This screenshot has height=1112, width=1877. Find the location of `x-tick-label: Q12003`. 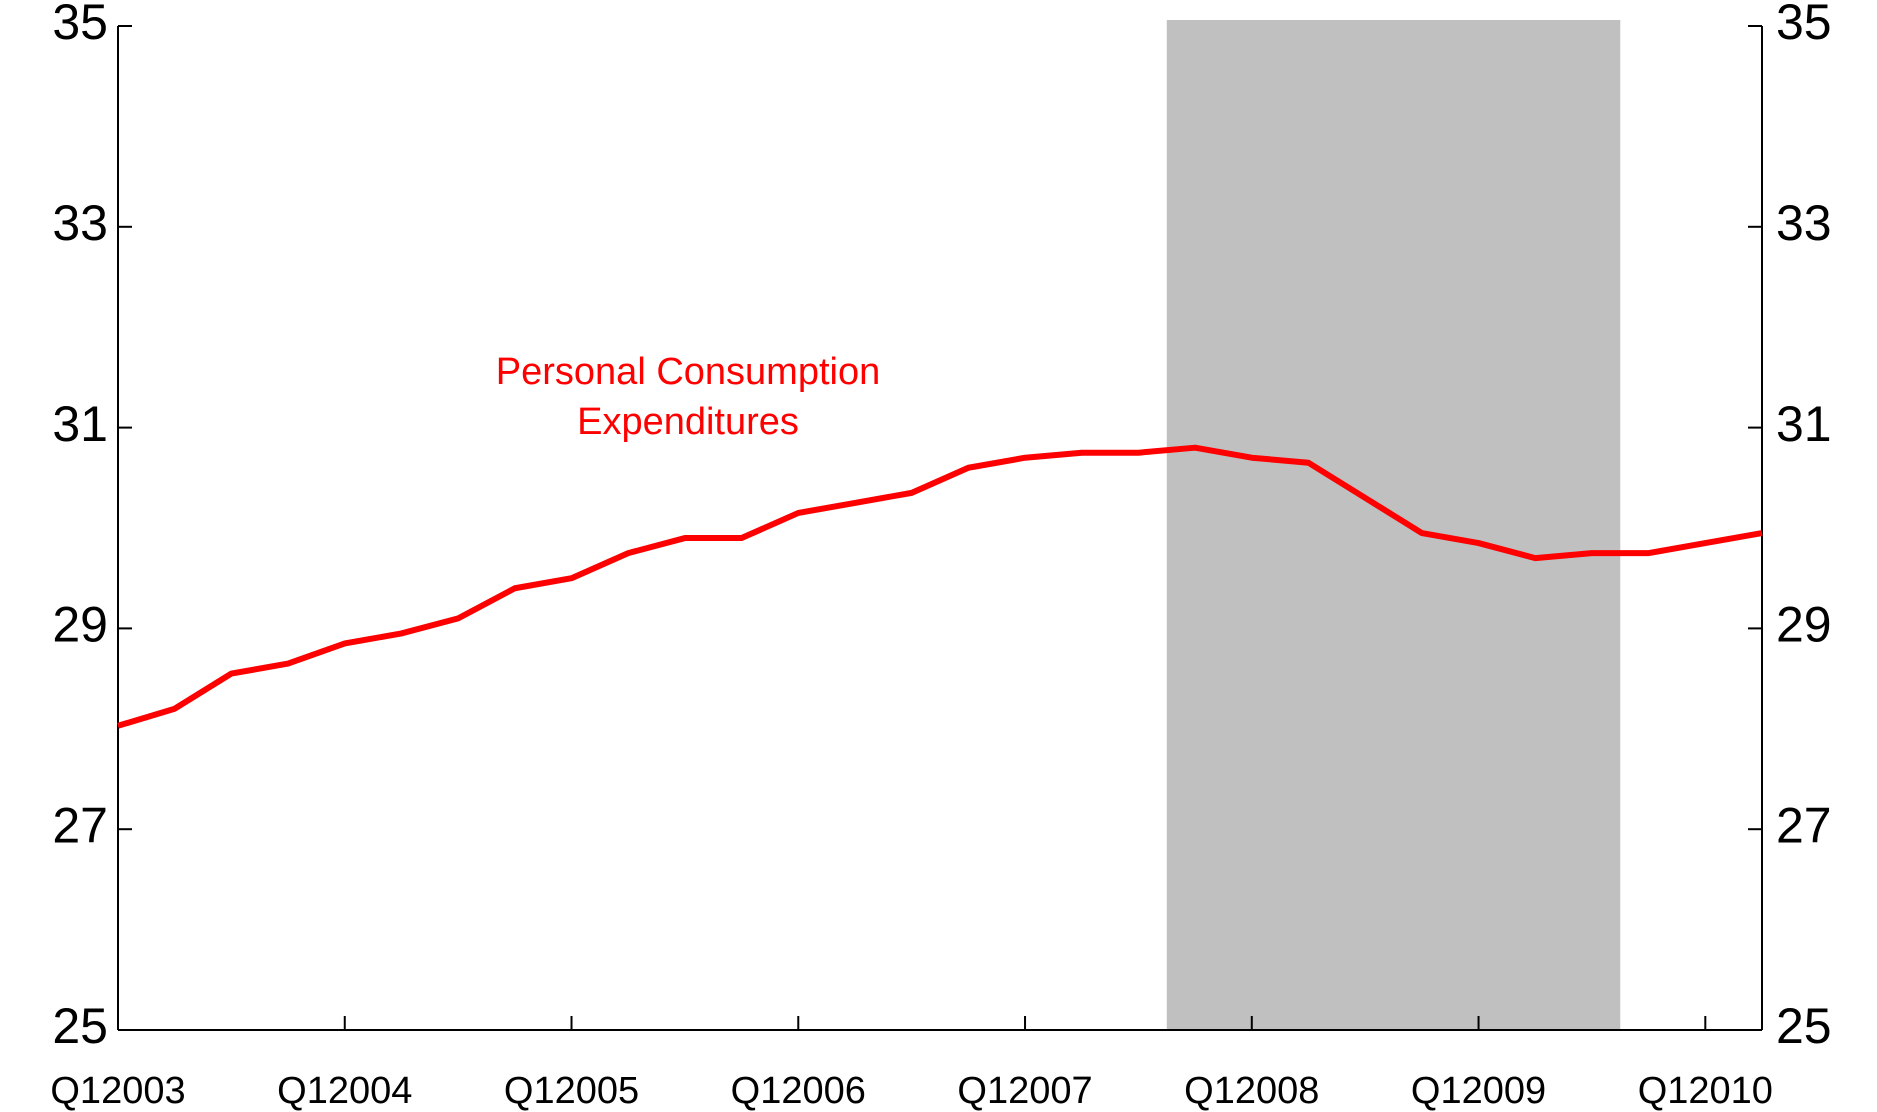

x-tick-label: Q12003 is located at coordinates (117, 1091).